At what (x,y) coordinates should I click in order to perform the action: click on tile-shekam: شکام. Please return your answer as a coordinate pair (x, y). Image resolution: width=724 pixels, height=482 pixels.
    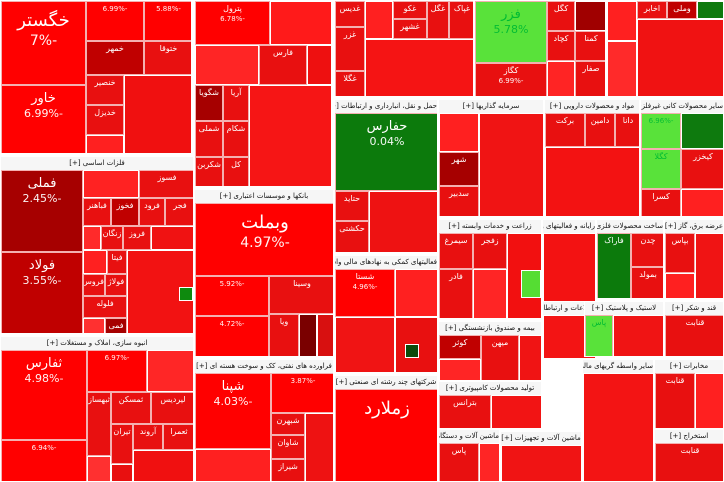
    Looking at the image, I should click on (236, 139).